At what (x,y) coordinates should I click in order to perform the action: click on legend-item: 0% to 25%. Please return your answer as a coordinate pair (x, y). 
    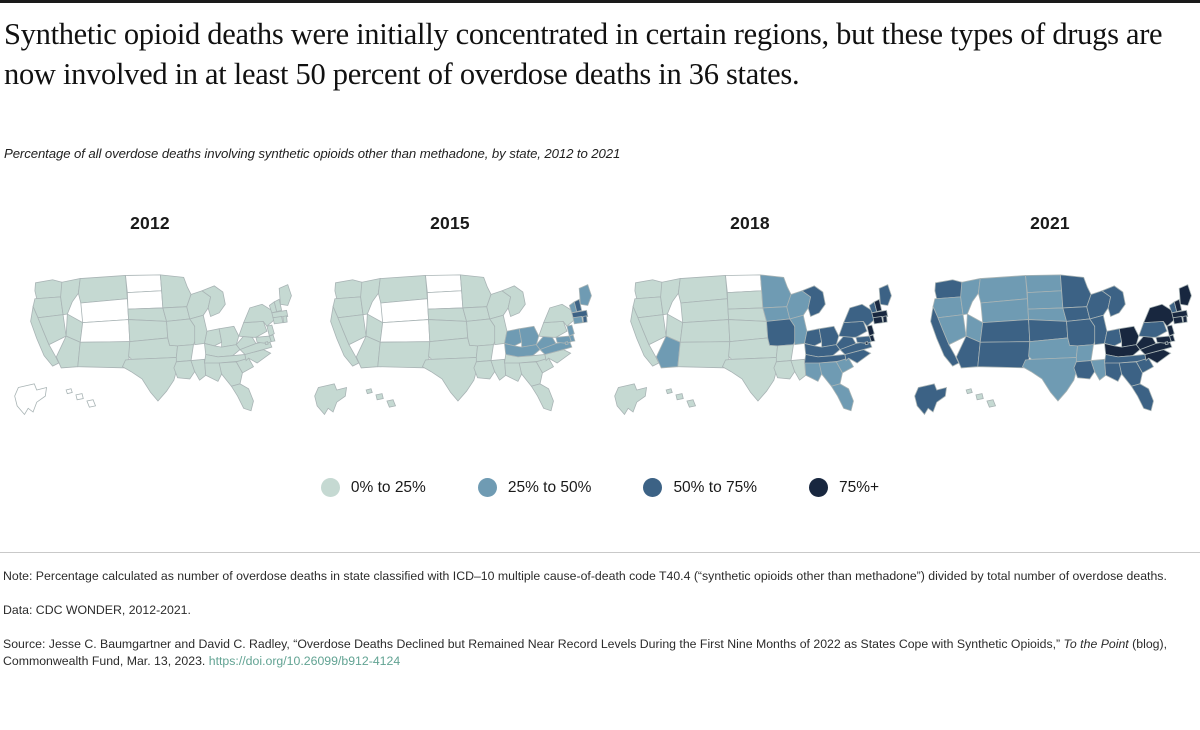
    Looking at the image, I should click on (373, 487).